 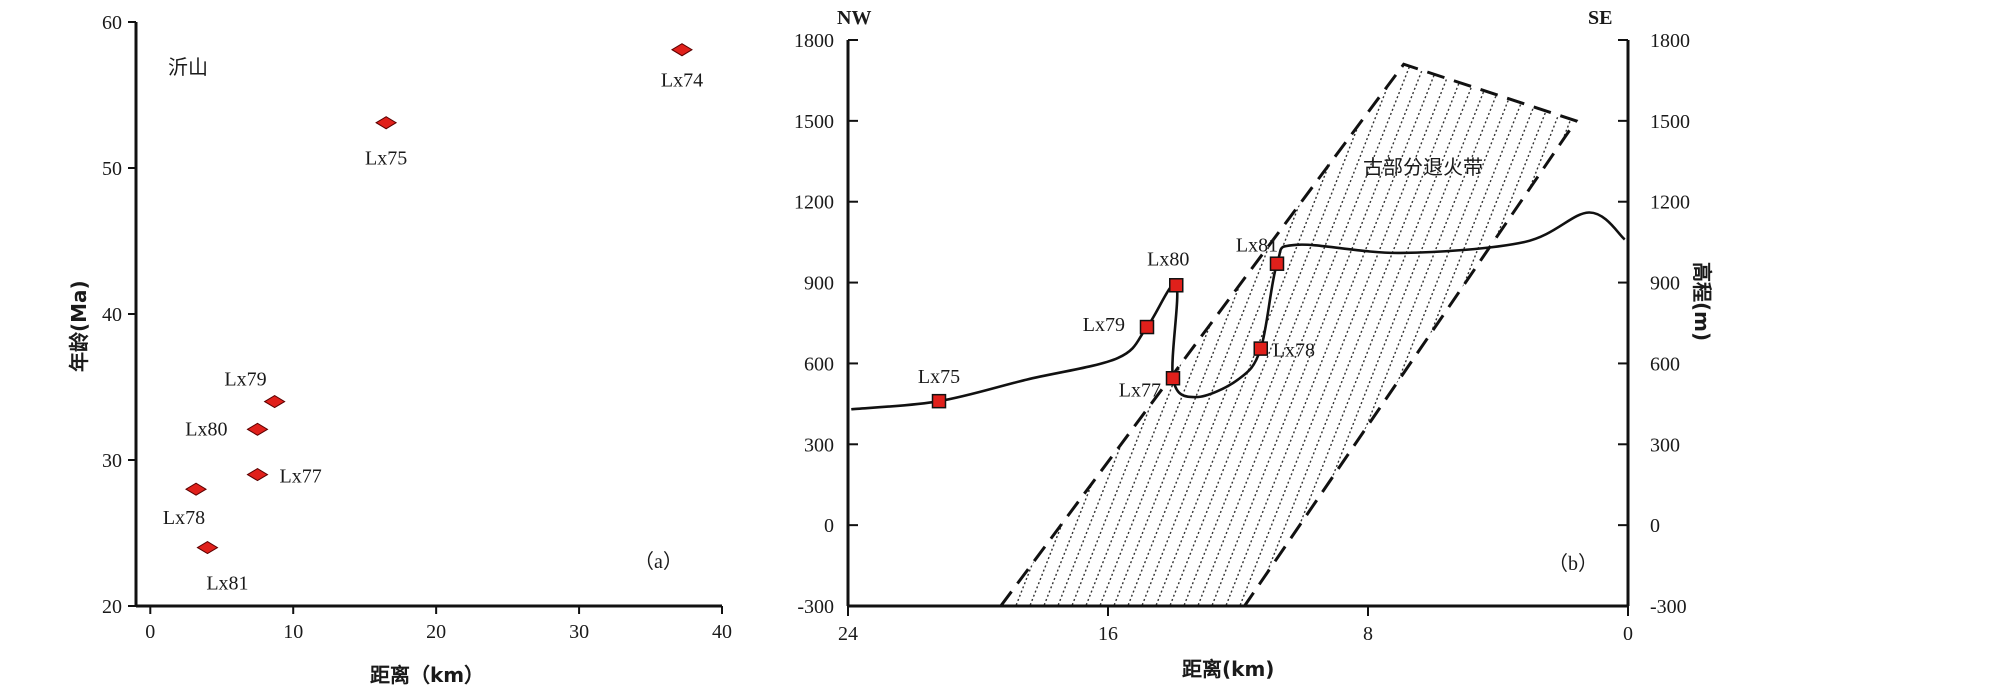 I want to click on sample-label-lx81: Lx81, so click(x=1257, y=246).